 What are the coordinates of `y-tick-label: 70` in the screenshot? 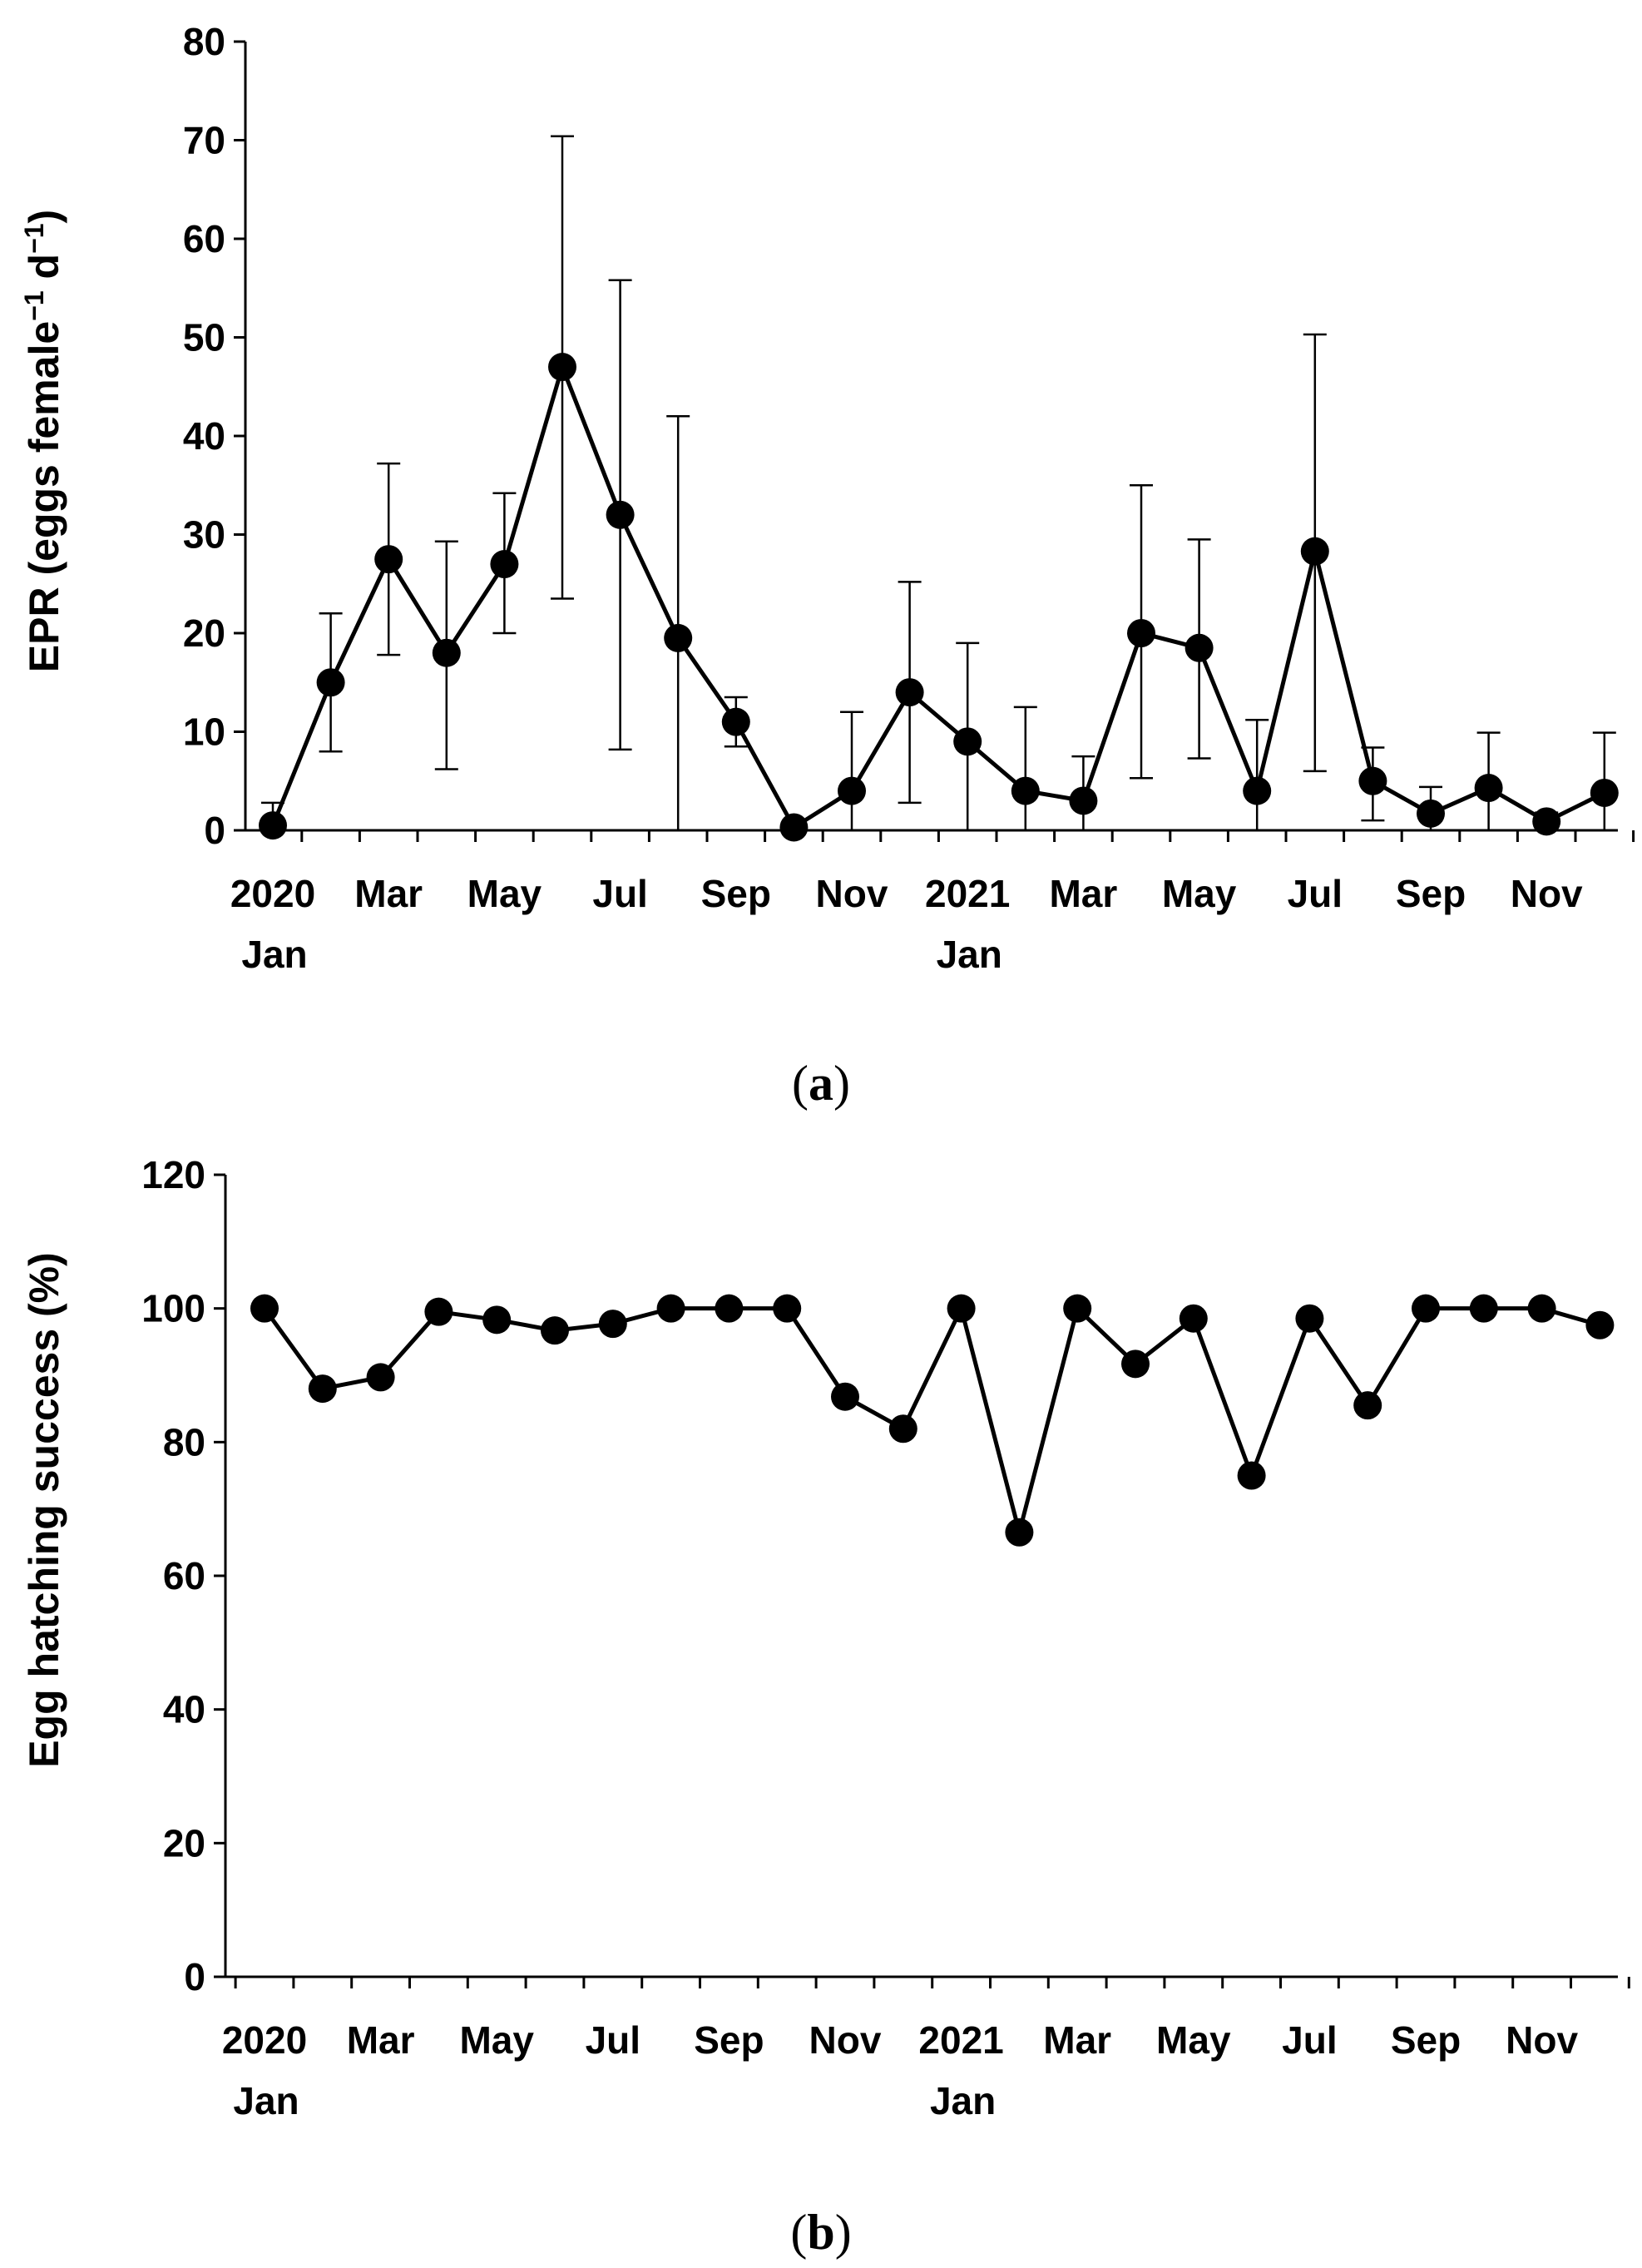 It's located at (204, 140).